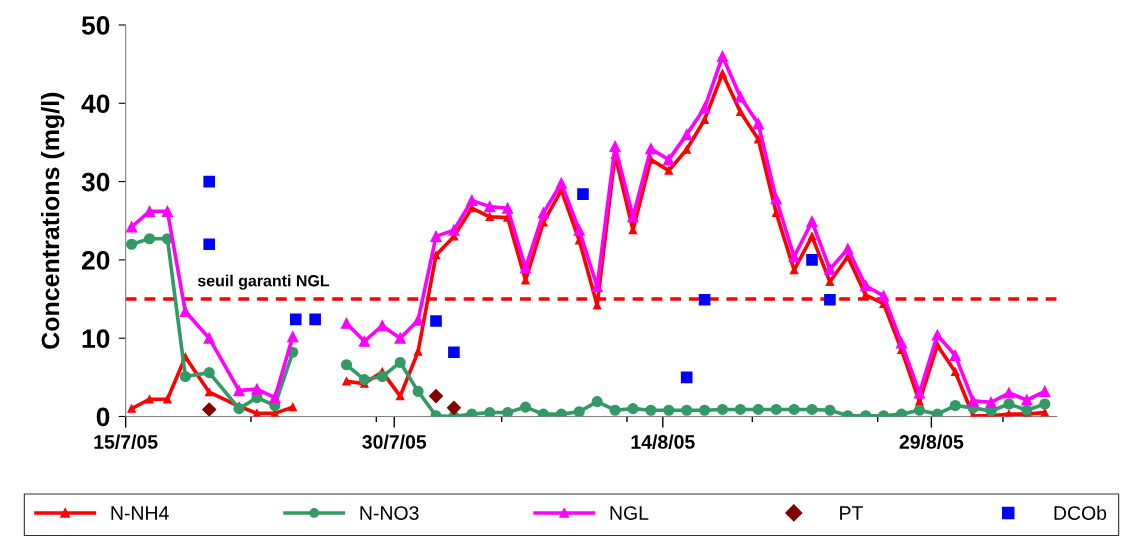  What do you see at coordinates (931, 442) in the screenshot?
I see `x-tick-label: 29/8/05` at bounding box center [931, 442].